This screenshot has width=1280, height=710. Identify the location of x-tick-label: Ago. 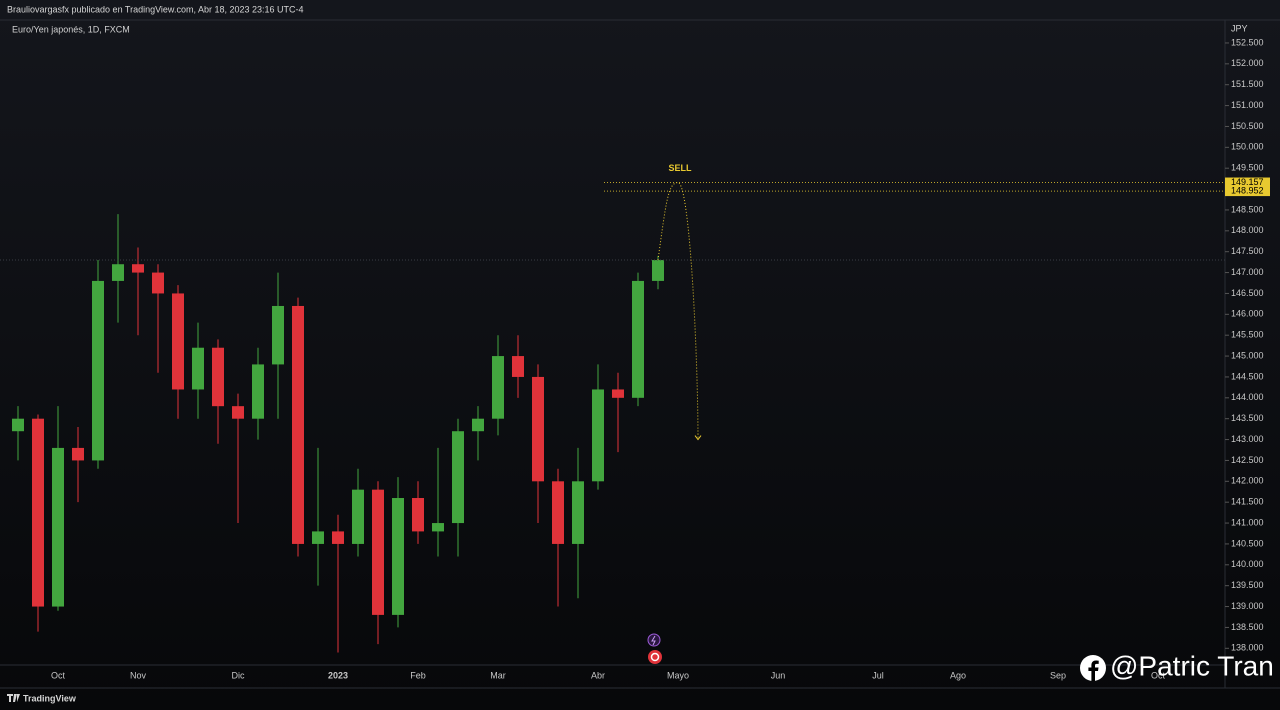
(958, 675).